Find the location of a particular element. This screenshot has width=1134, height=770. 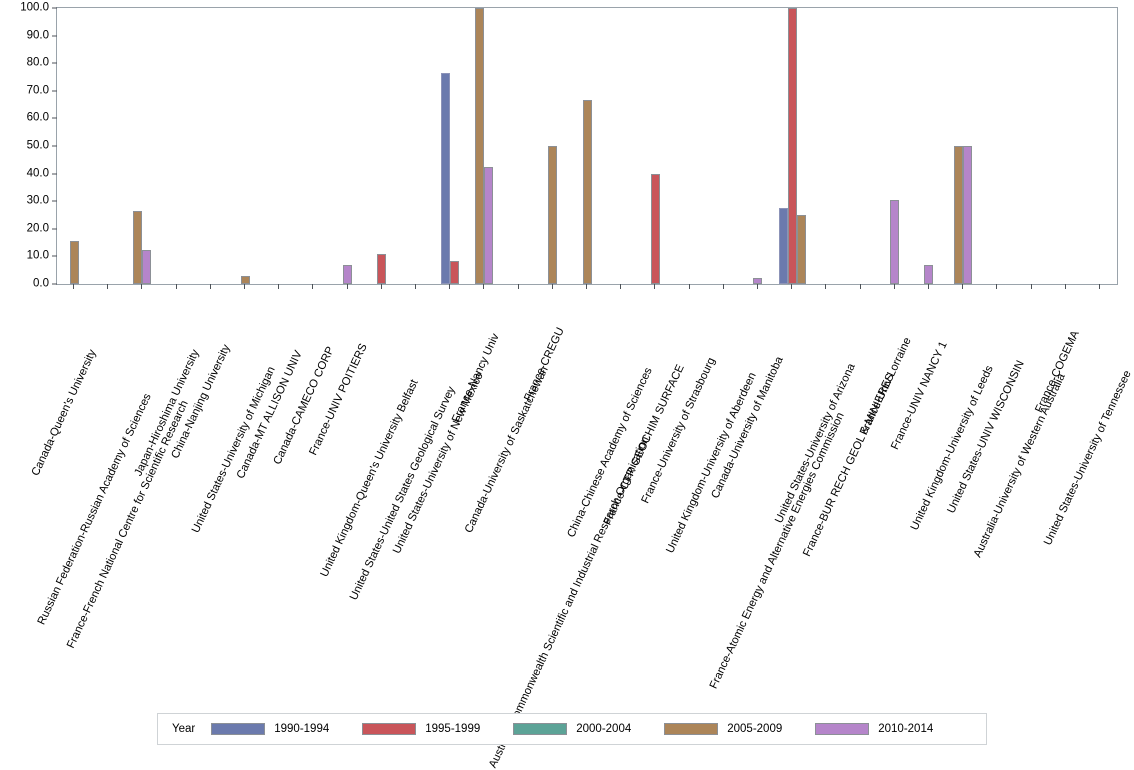

x-tick-label: Canada-CAMECO CORP is located at coordinates (304, 405).